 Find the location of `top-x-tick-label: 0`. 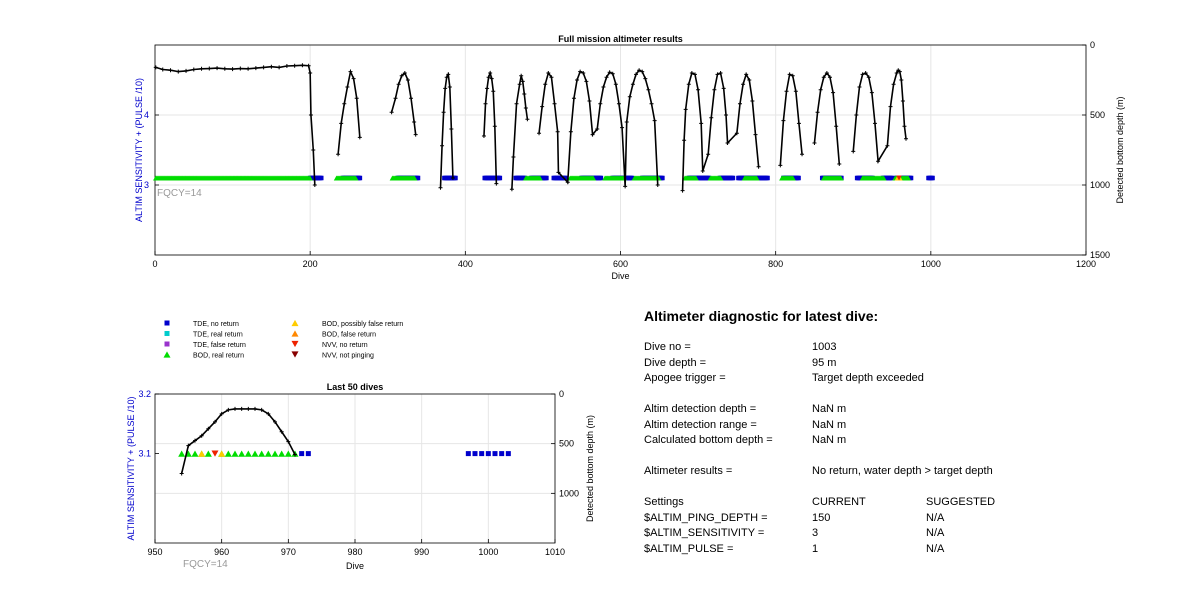

top-x-tick-label: 0 is located at coordinates (154, 264).